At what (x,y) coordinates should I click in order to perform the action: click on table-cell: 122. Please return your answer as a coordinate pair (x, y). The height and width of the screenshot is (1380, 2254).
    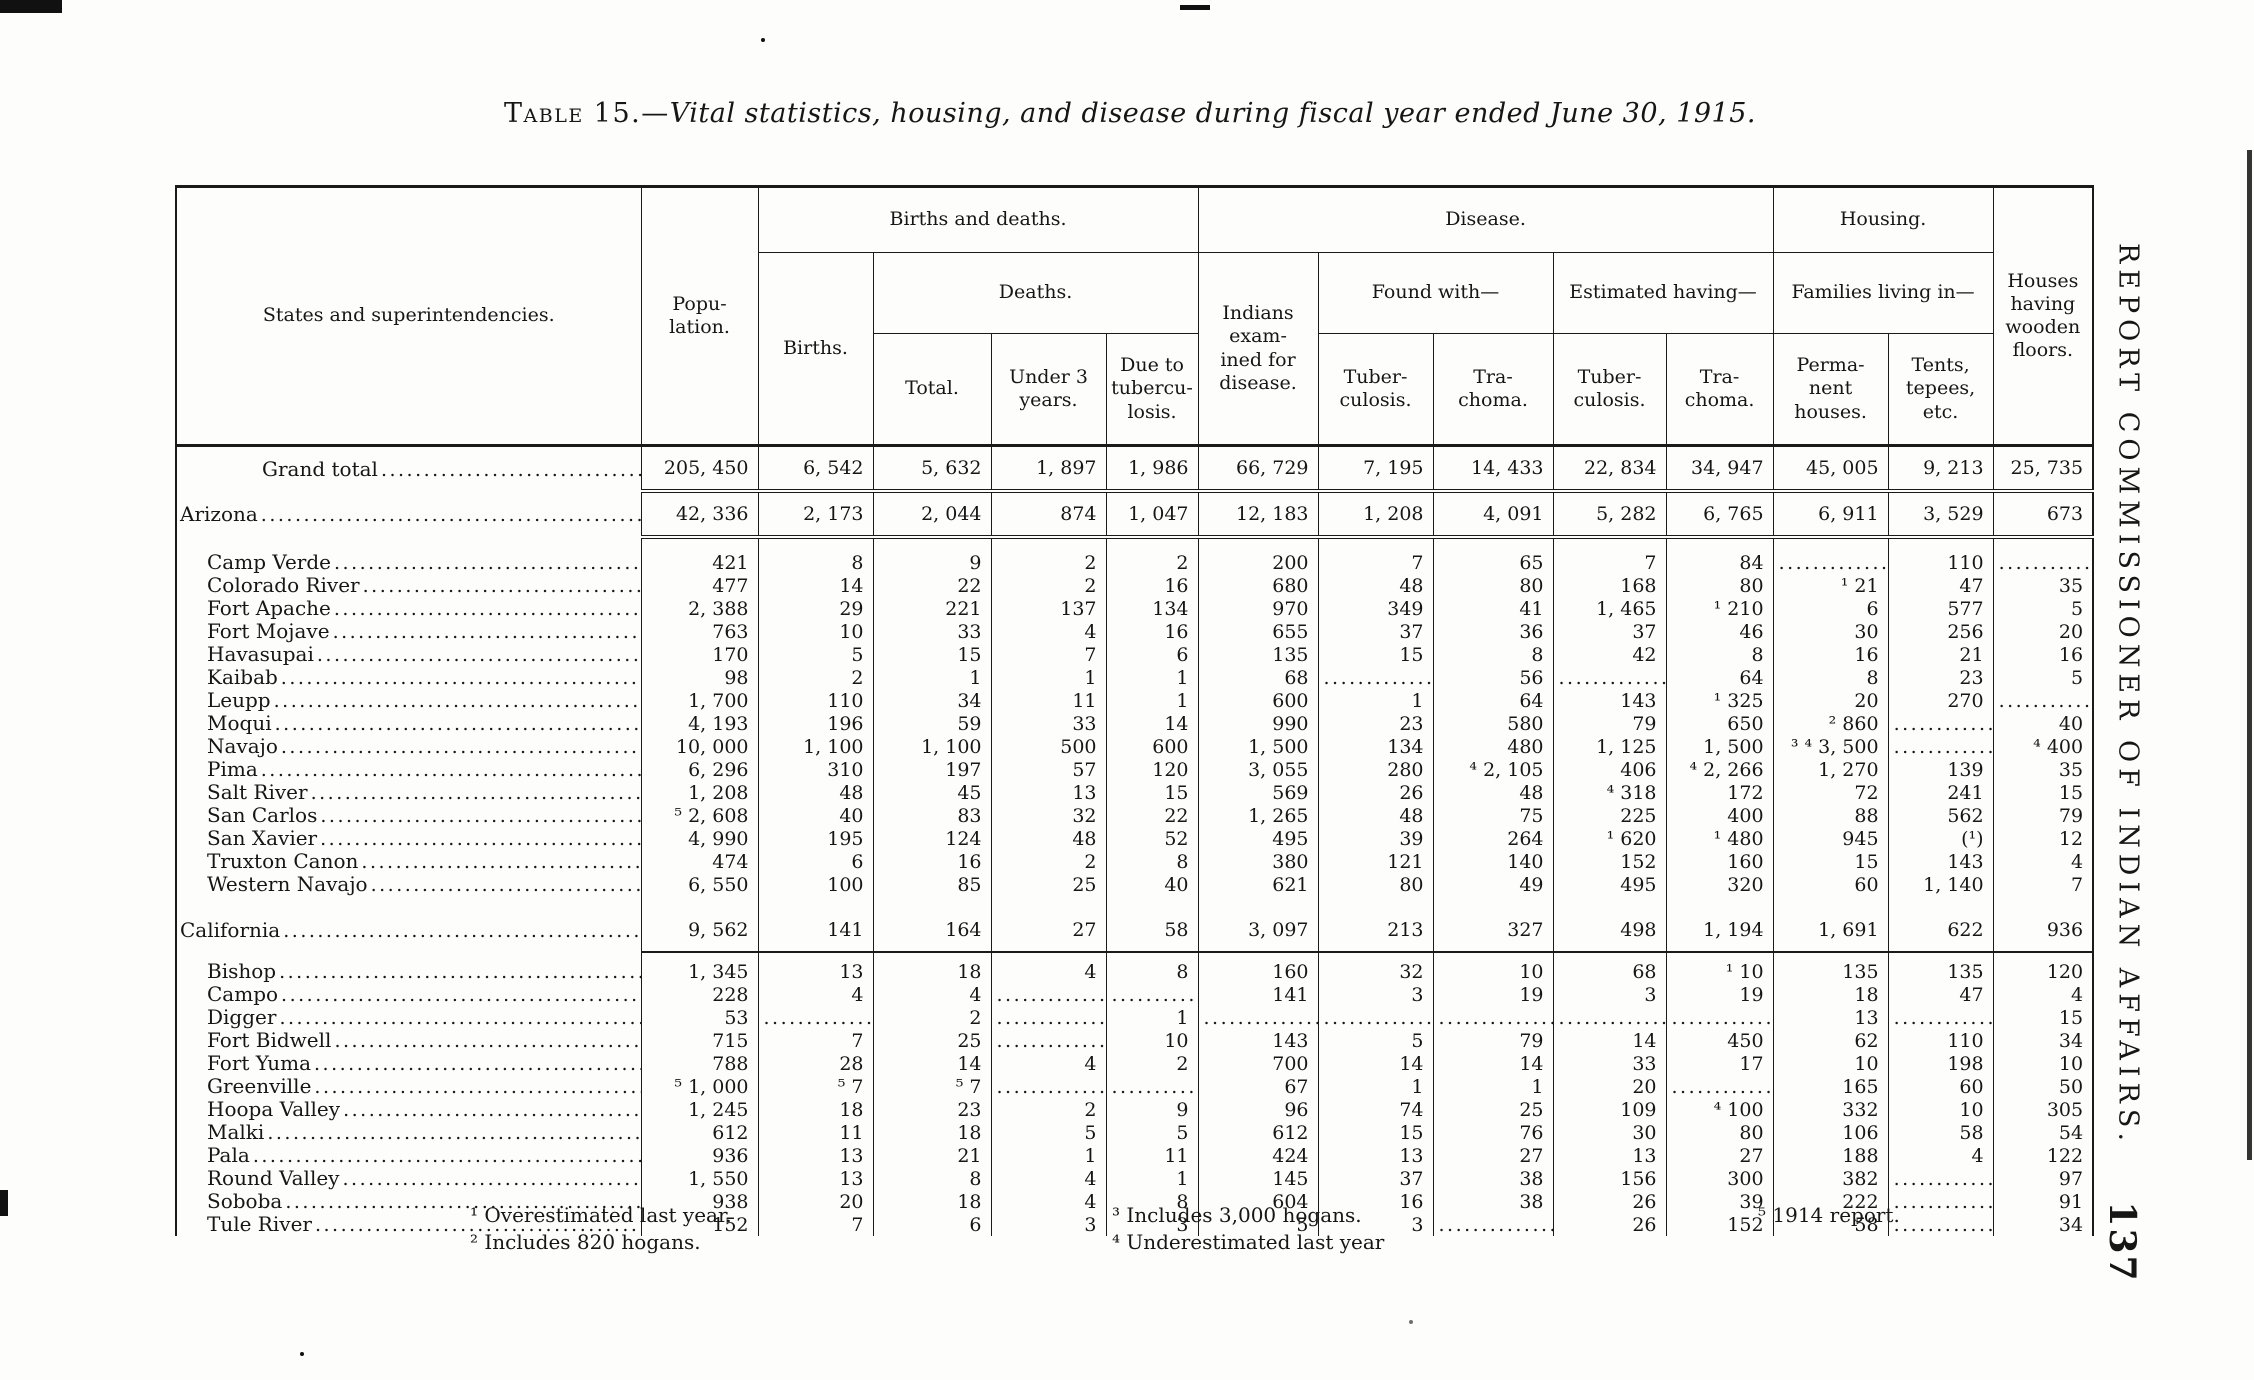
    Looking at the image, I should click on (2043, 1155).